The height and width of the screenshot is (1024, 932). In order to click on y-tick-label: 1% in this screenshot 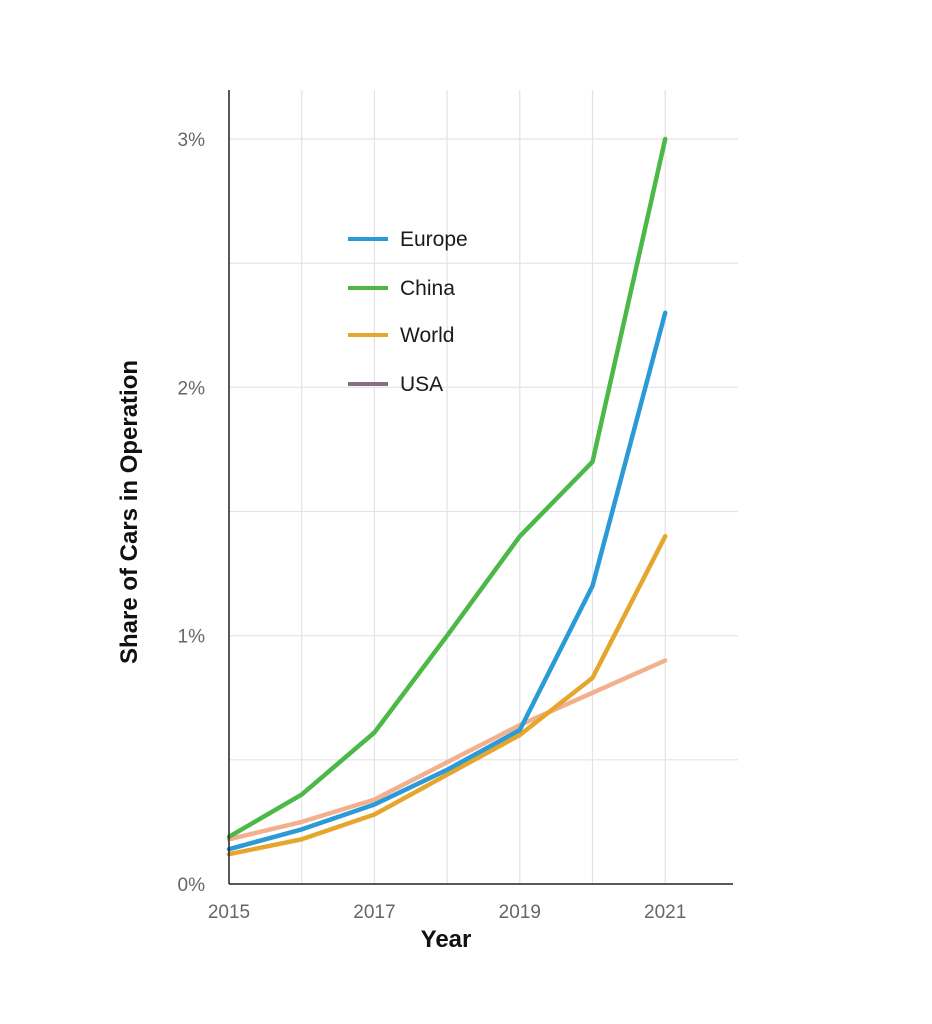, I will do `click(192, 637)`.